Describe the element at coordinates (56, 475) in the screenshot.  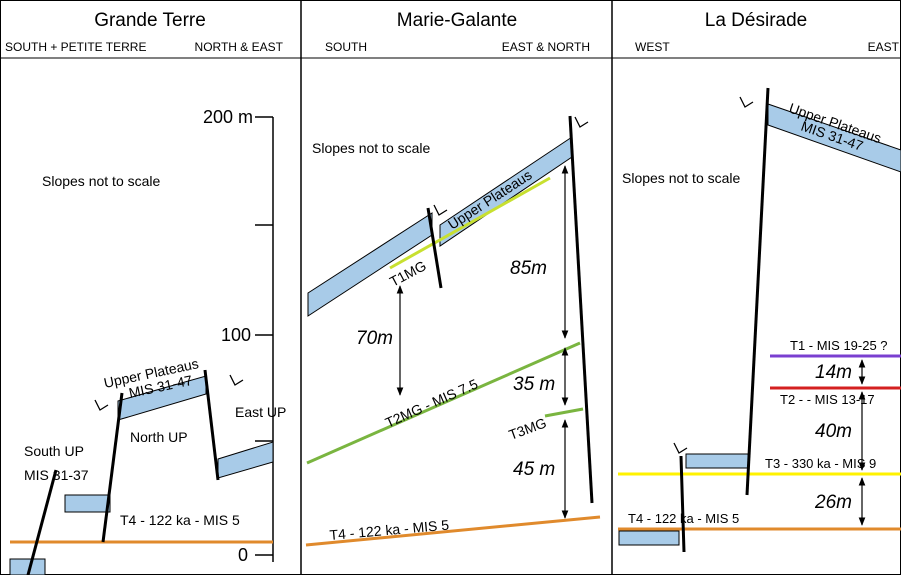
I see `label: MIS 31-37` at that location.